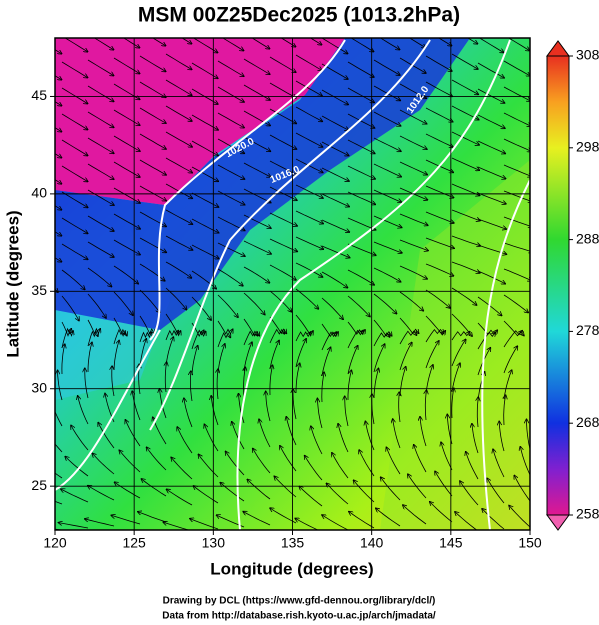 Image resolution: width=599 pixels, height=625 pixels. I want to click on y-tick-label: 40, so click(39, 193).